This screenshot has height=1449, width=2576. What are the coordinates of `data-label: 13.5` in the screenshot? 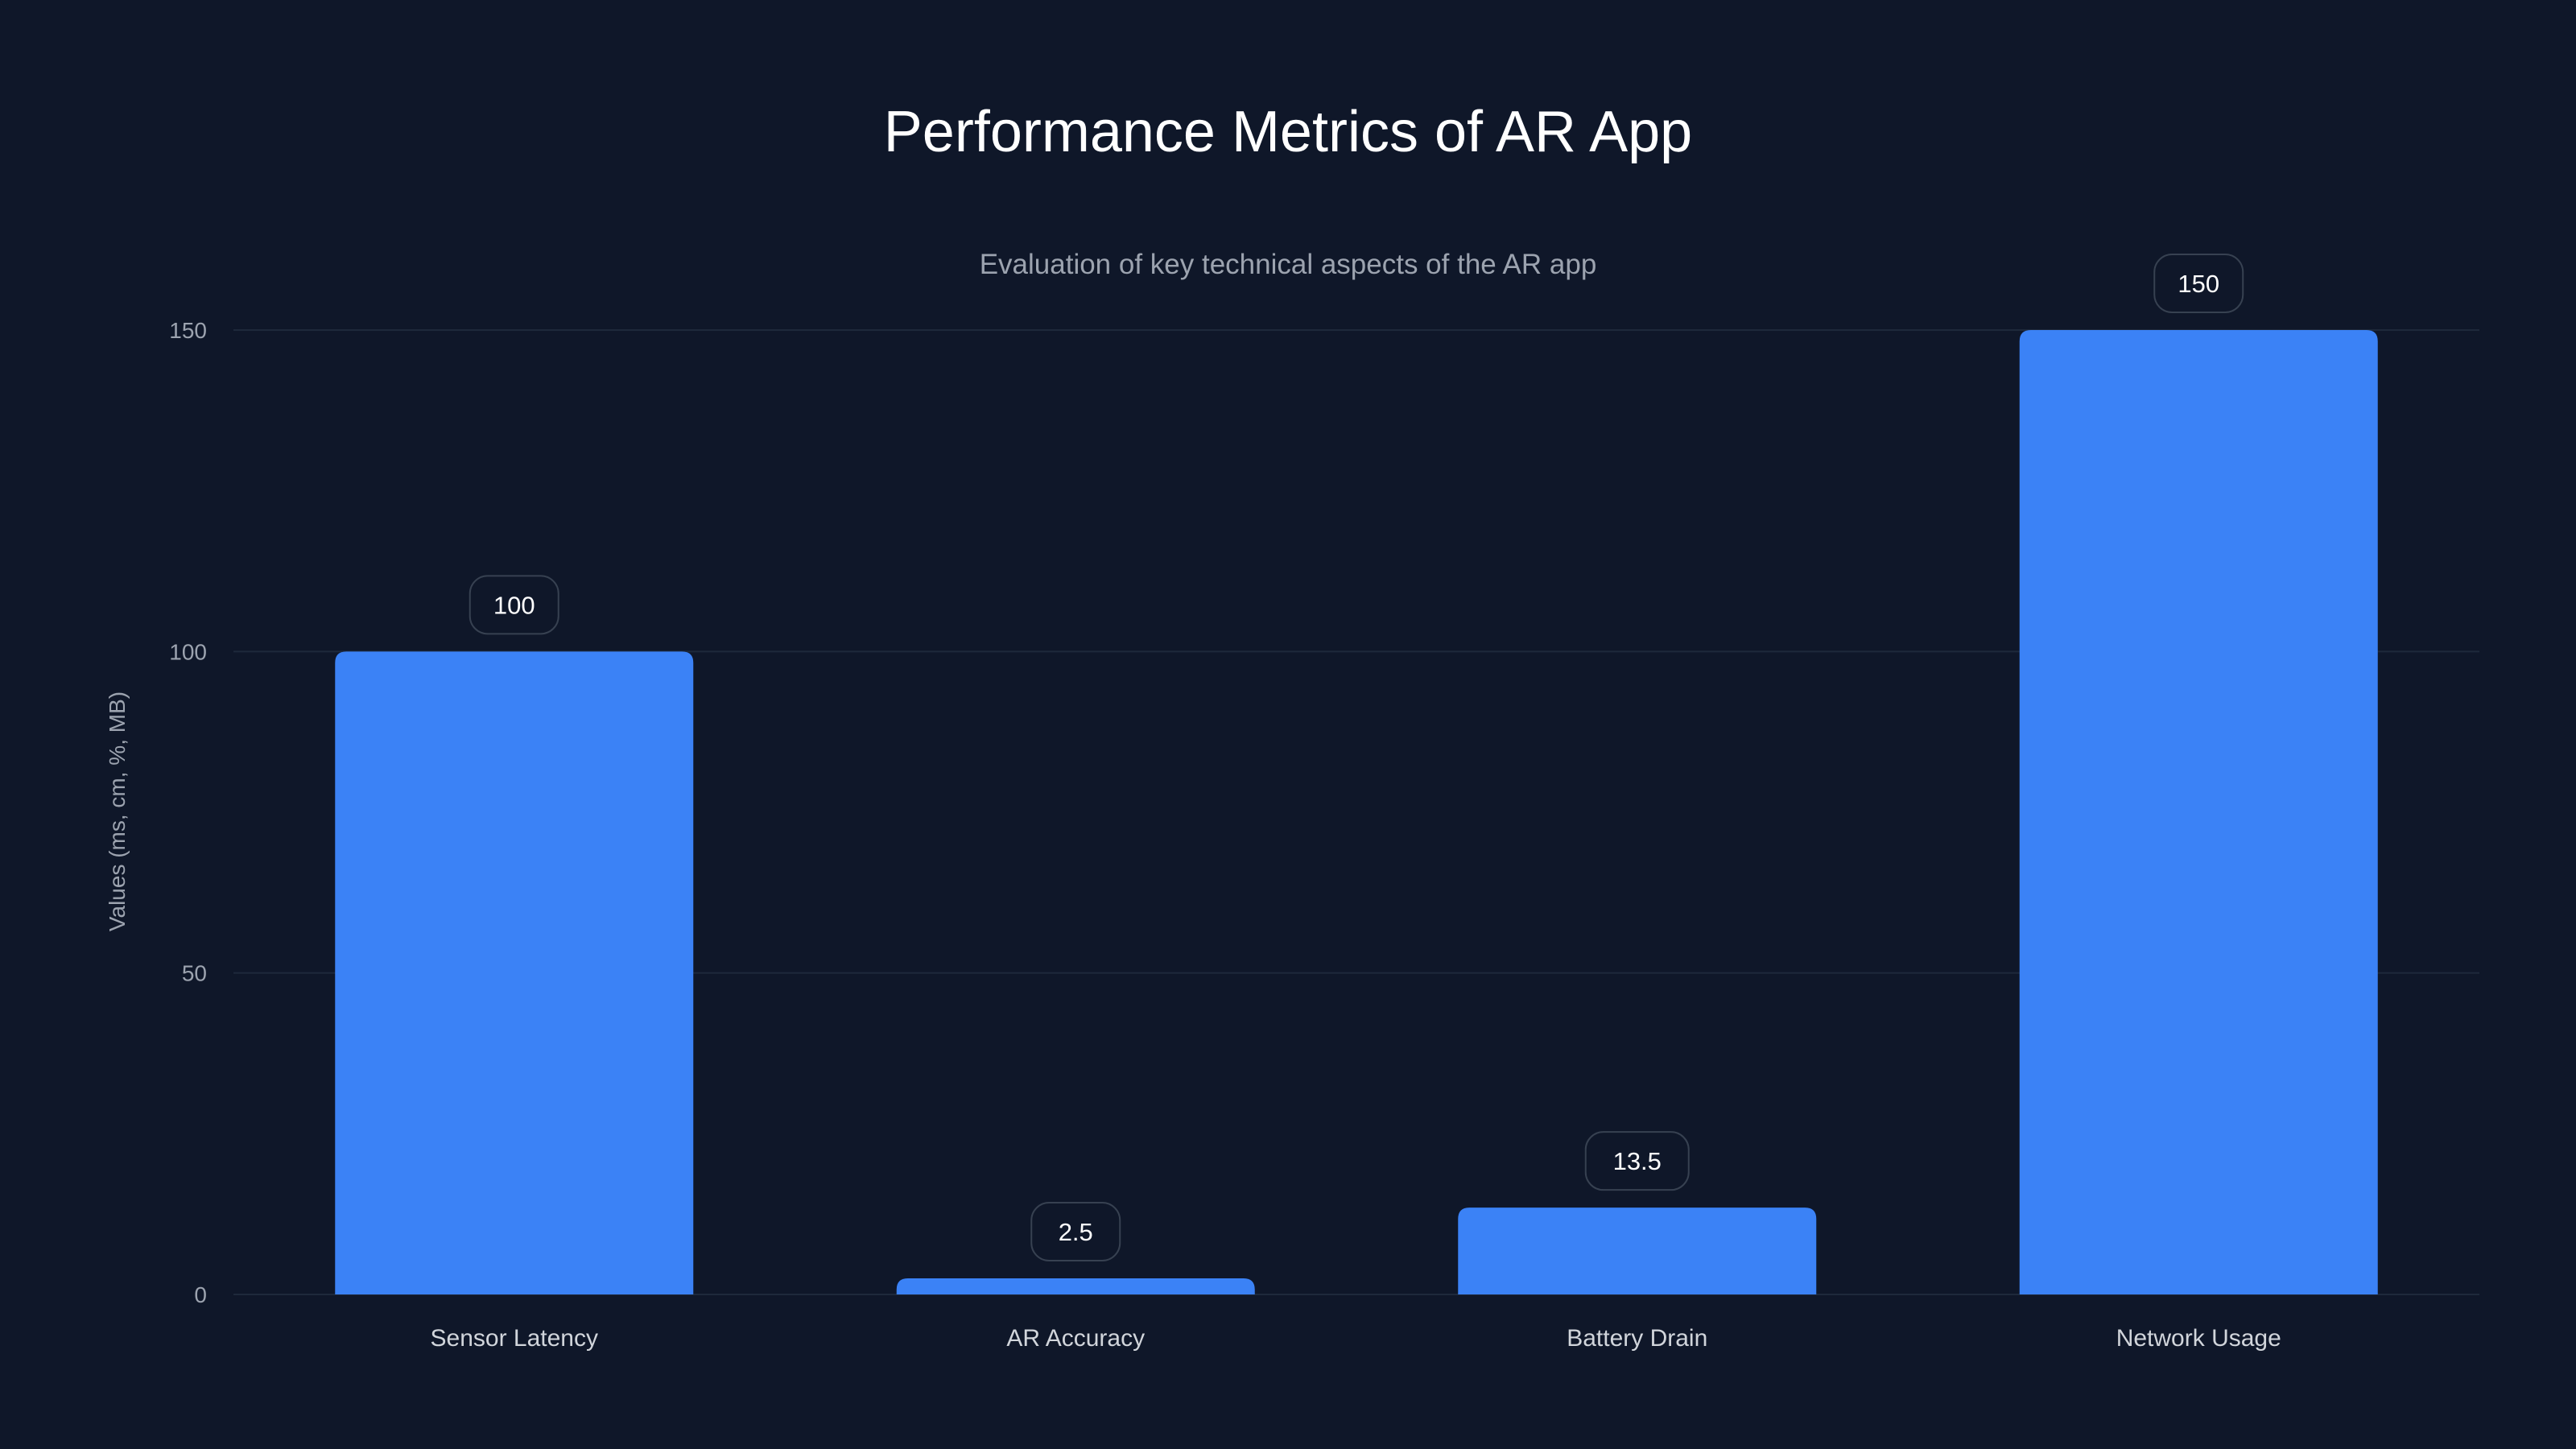 It's located at (1637, 1161).